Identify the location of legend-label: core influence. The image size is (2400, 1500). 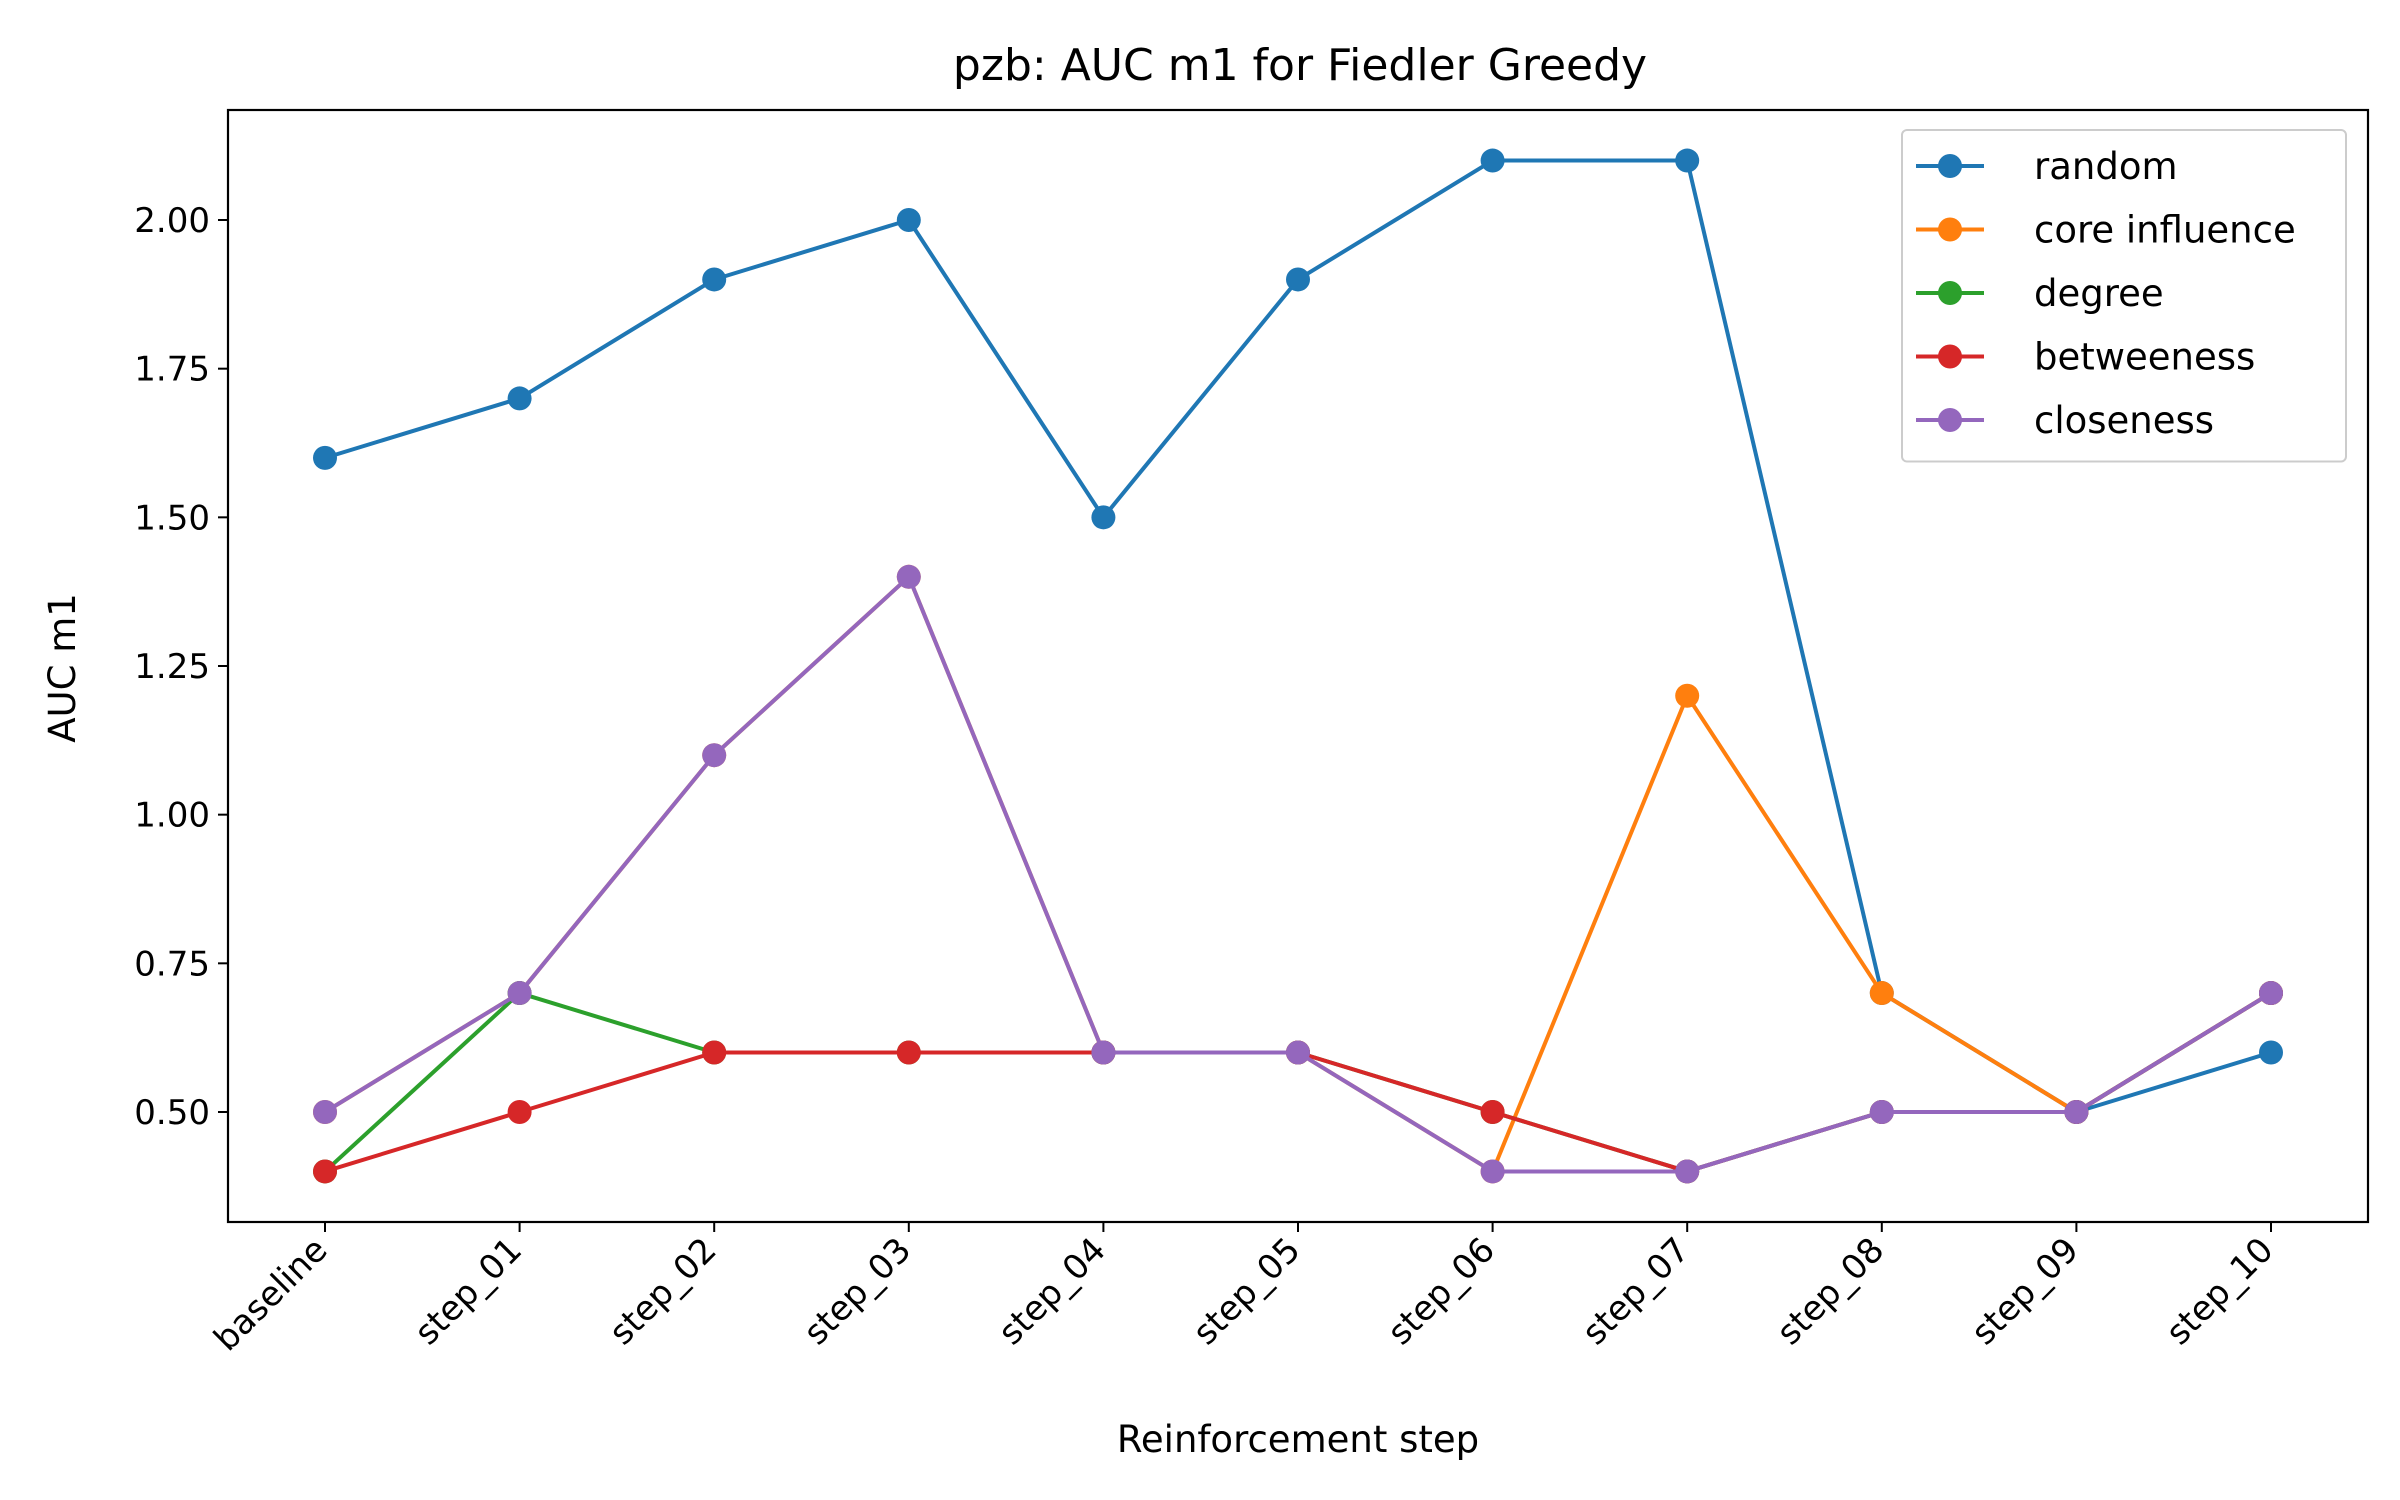
(2165, 230).